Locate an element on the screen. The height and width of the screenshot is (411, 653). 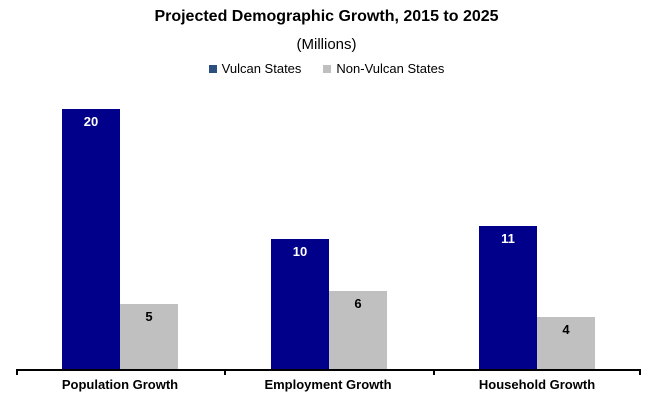
legend-swatch-non-vulcan-states is located at coordinates (327, 68).